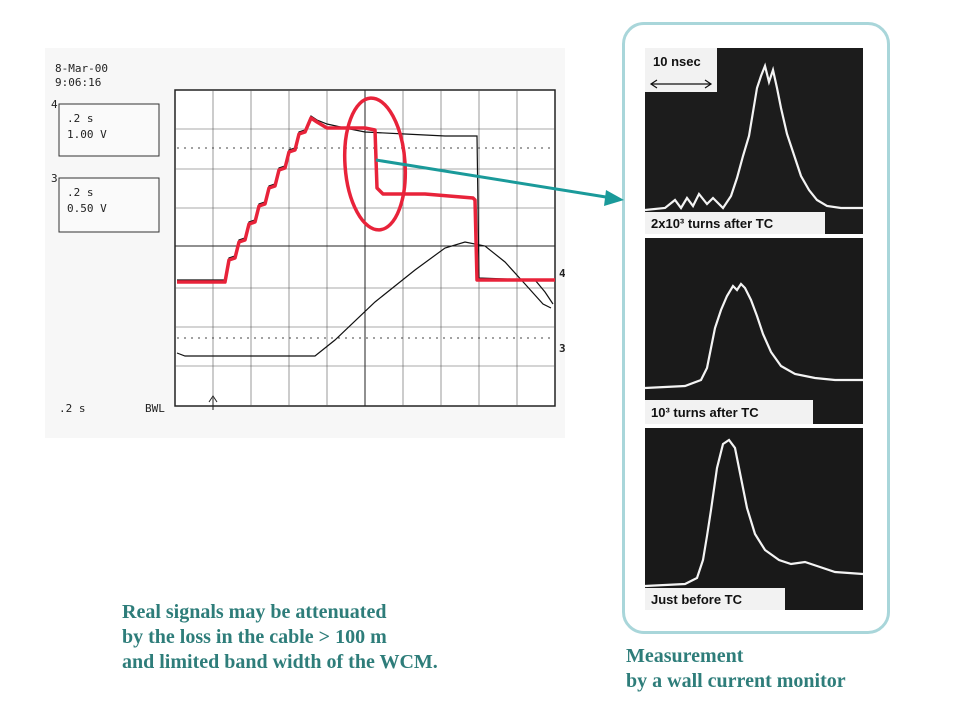 The height and width of the screenshot is (720, 960). Describe the element at coordinates (712, 223) in the screenshot. I see `wcm-panel-1-label: 2x10³ turns after TC` at that location.